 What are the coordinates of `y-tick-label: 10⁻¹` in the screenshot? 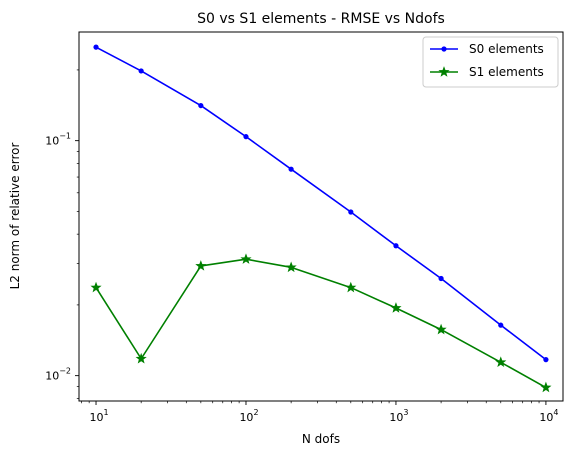 It's located at (58, 140).